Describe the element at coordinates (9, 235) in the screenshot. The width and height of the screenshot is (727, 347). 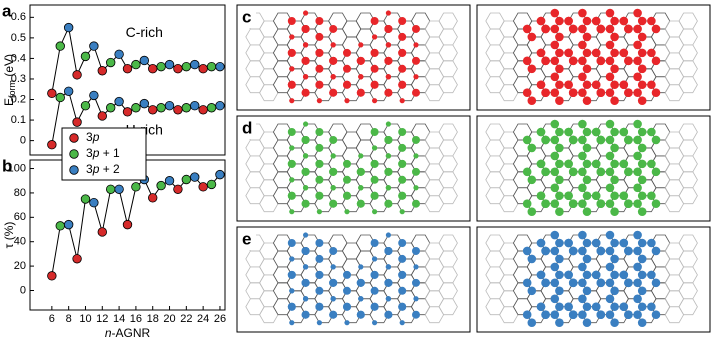
I see `y-axis-label: τ (%)` at that location.